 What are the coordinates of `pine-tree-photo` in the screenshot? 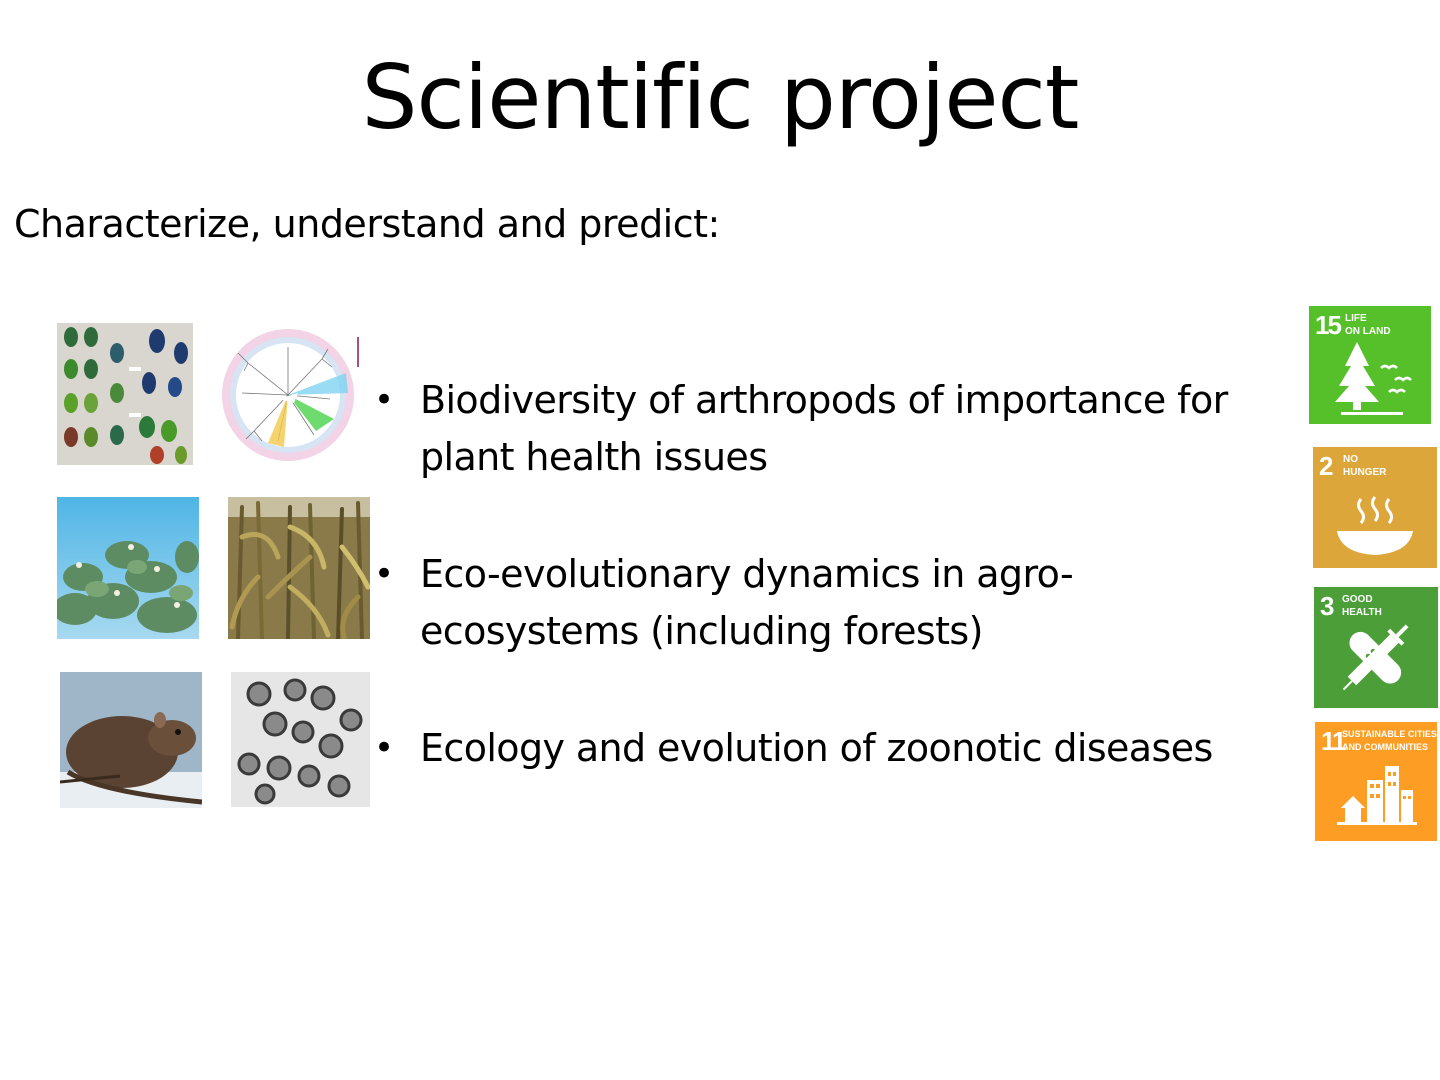 It's located at (128, 568).